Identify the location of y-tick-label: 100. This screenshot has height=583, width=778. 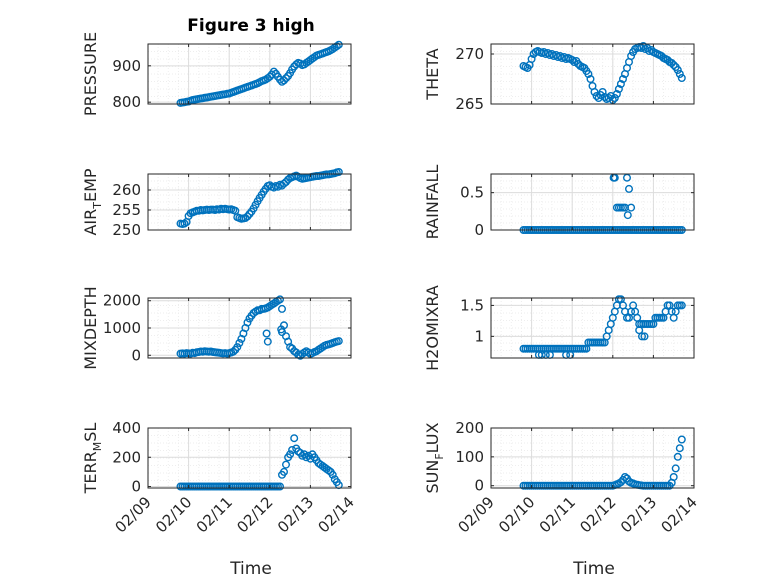
(469, 457).